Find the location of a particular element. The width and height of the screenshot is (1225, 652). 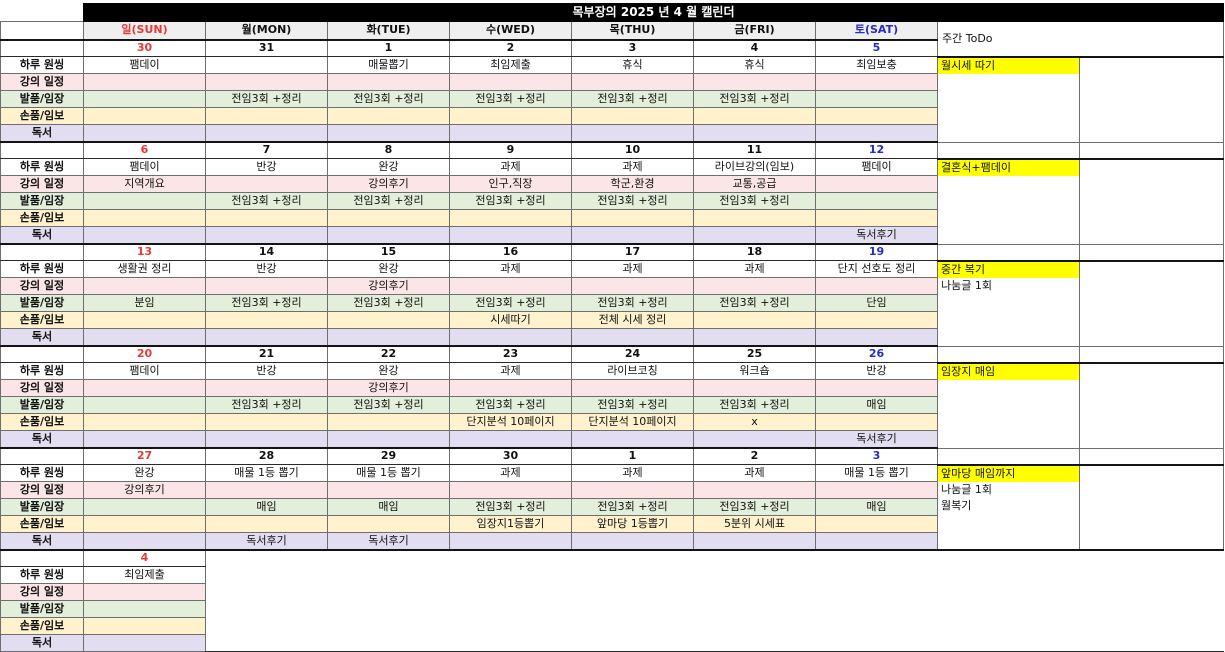

calendar-cell: 휴식 is located at coordinates (754, 65).